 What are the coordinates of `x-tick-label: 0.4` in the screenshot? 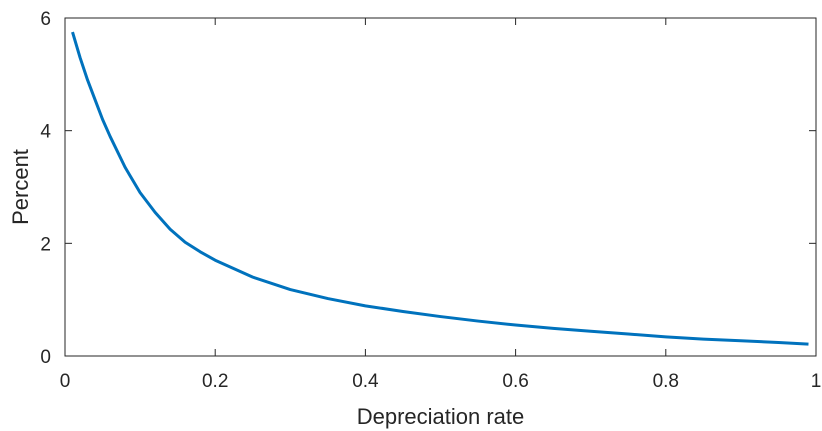 It's located at (365, 381).